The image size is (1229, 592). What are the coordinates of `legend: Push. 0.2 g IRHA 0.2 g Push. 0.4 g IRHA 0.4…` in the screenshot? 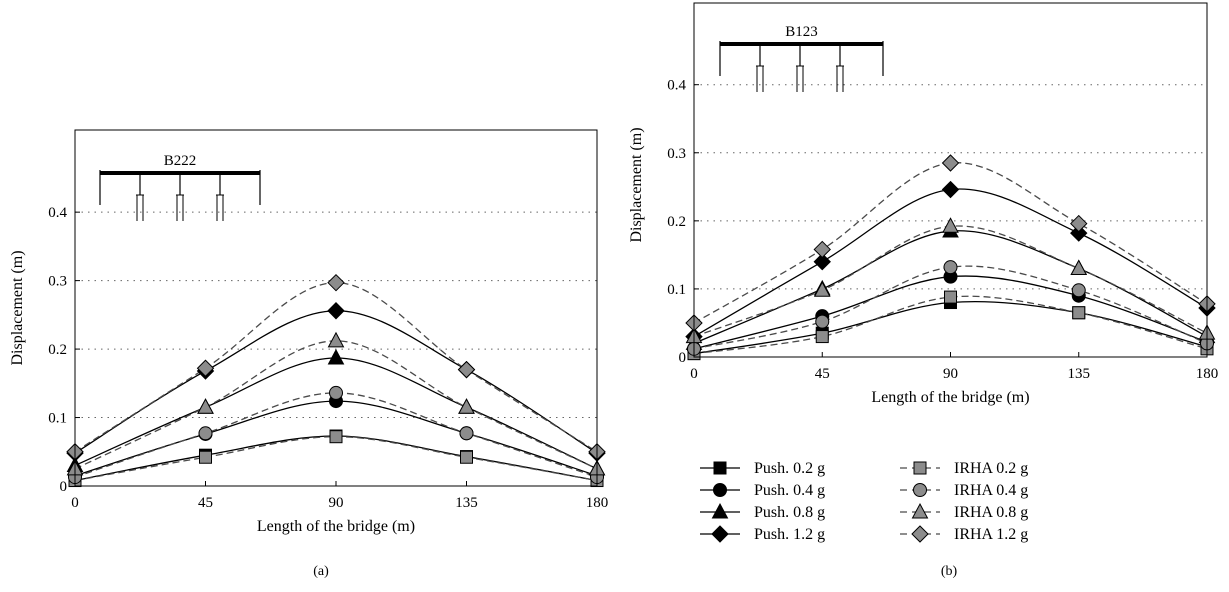 It's located at (864, 501).